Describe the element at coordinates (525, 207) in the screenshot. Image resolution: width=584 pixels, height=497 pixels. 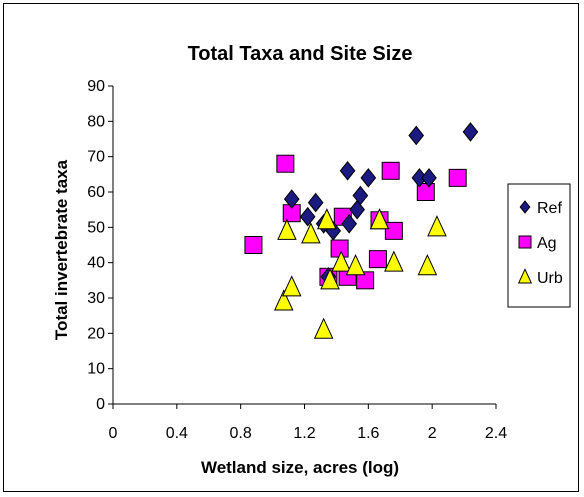
I see `legend-marker-ref` at that location.